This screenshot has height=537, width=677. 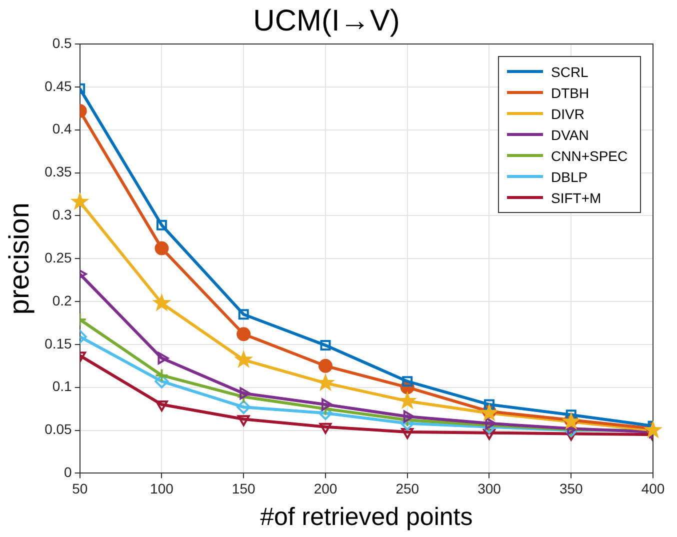 What do you see at coordinates (58, 257) in the screenshot?
I see `y-tick-label: 0.25` at bounding box center [58, 257].